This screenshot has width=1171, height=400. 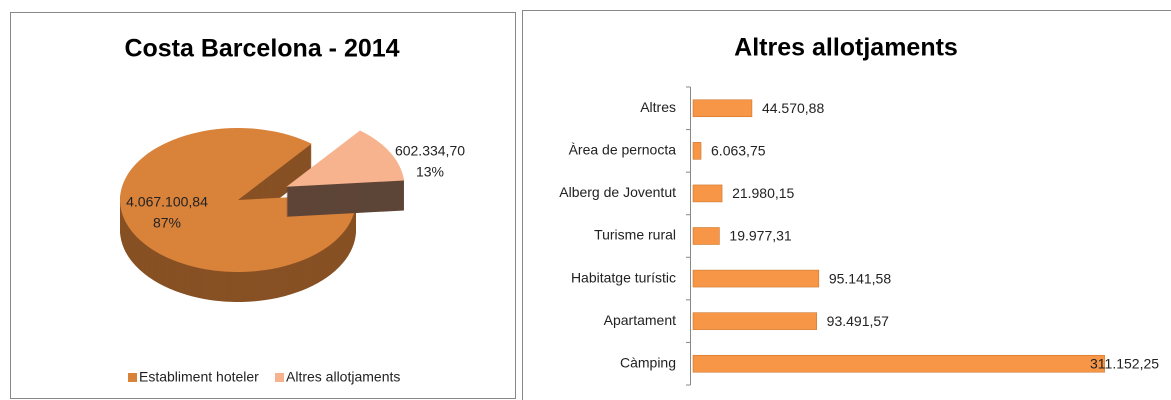 I want to click on pie-percent-label: 13%, so click(x=430, y=172).